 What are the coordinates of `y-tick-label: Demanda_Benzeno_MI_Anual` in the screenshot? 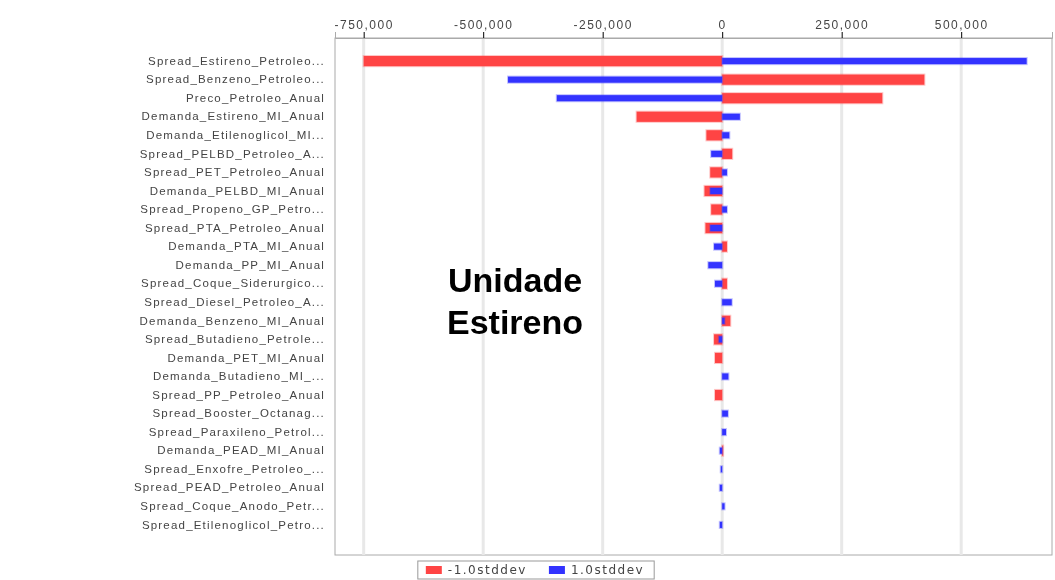 It's located at (232, 320).